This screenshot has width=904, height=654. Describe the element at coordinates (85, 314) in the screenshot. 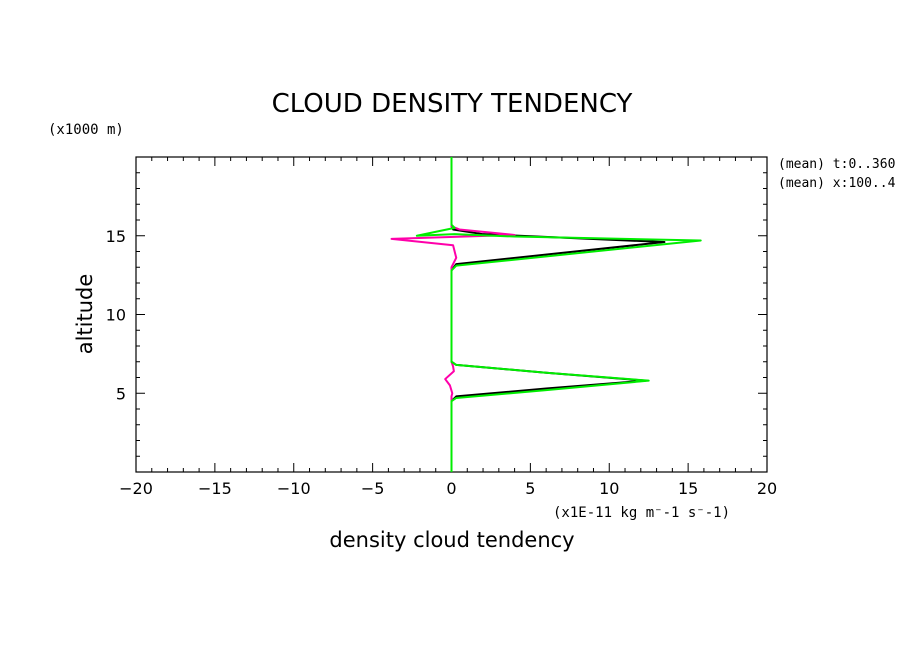

I see `y-axis-label: altitude` at that location.